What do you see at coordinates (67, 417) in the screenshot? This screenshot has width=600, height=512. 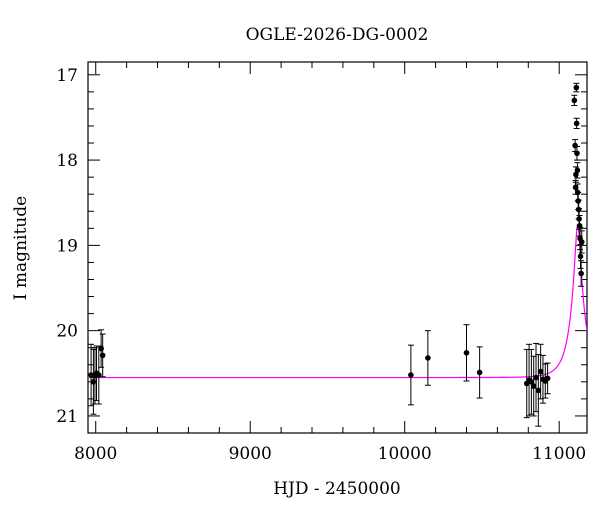 I see `y-tick-label: 21` at bounding box center [67, 417].